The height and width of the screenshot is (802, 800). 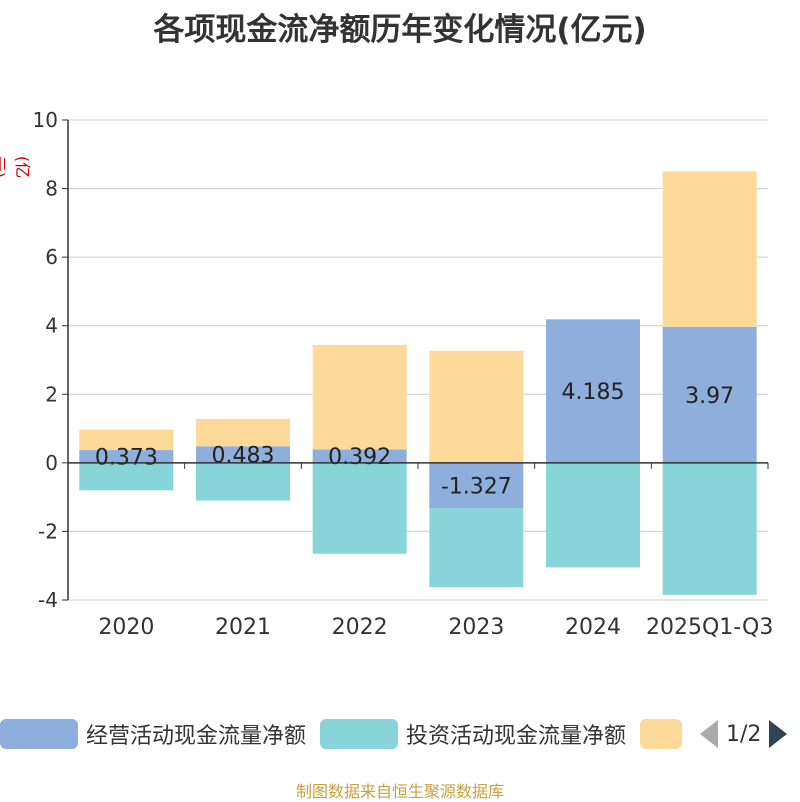 I want to click on bar-investing-2023, so click(x=476, y=548).